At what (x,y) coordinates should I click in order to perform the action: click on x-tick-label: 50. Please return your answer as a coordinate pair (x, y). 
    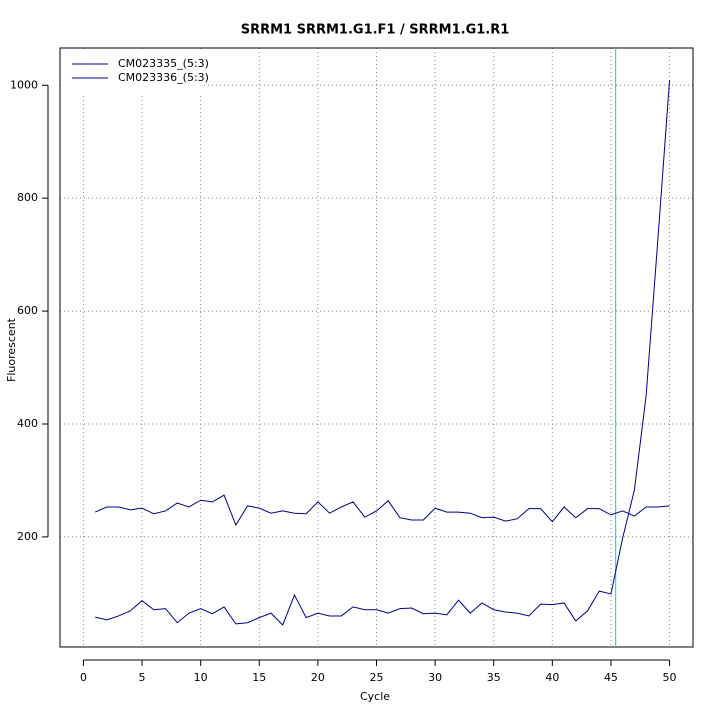
    Looking at the image, I should click on (670, 677).